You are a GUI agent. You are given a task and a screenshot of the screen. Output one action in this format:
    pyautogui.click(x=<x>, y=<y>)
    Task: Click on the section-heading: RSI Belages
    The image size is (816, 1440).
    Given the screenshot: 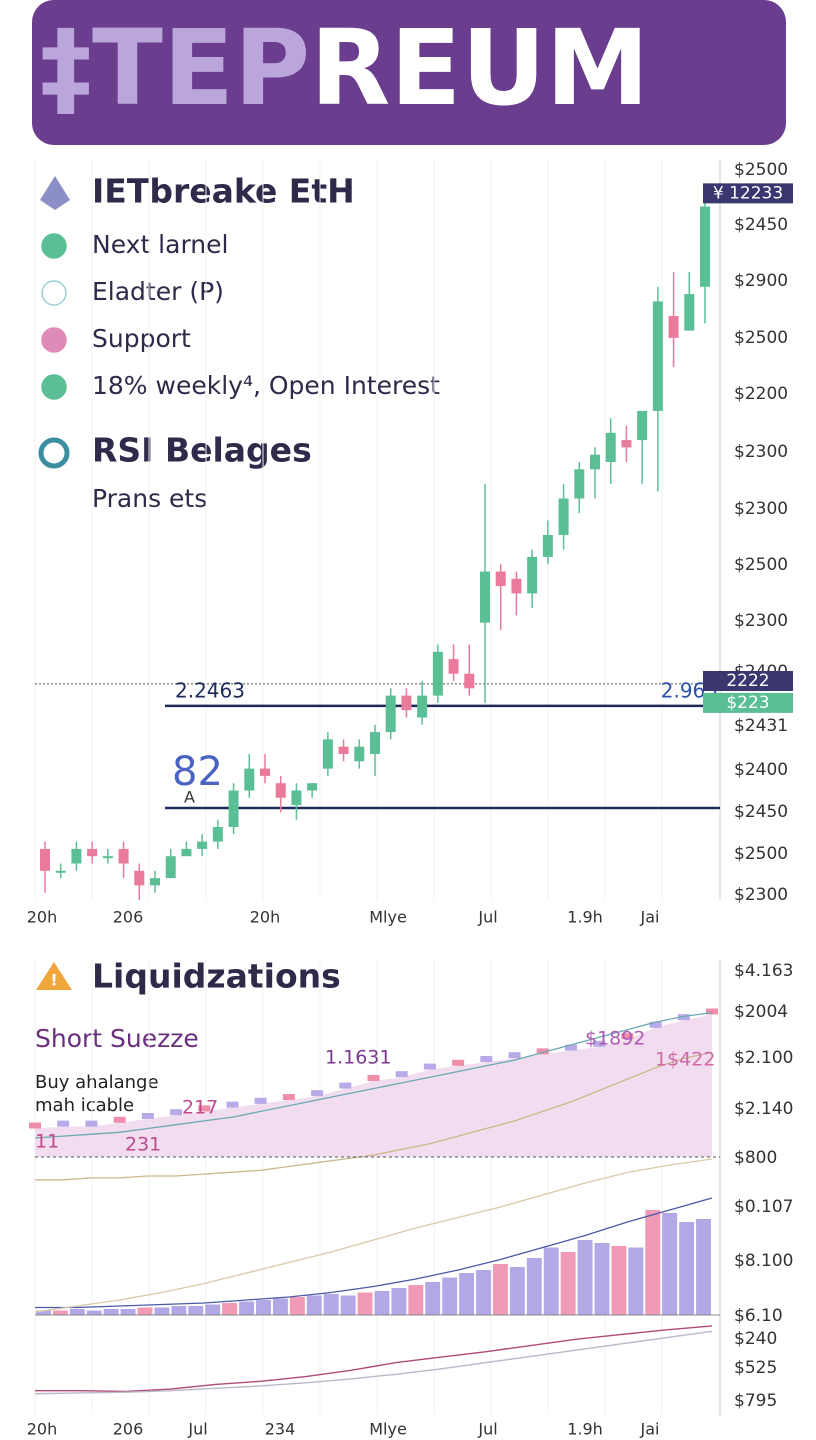 What is the action you would take?
    pyautogui.click(x=202, y=450)
    